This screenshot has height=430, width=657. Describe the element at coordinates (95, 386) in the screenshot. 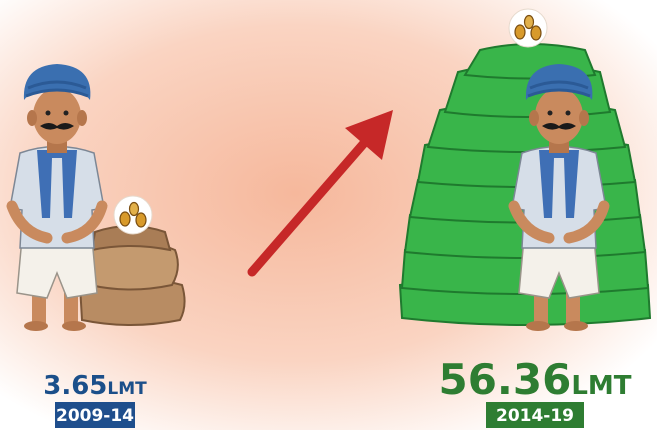

I see `value-label: 3.65LMT` at that location.